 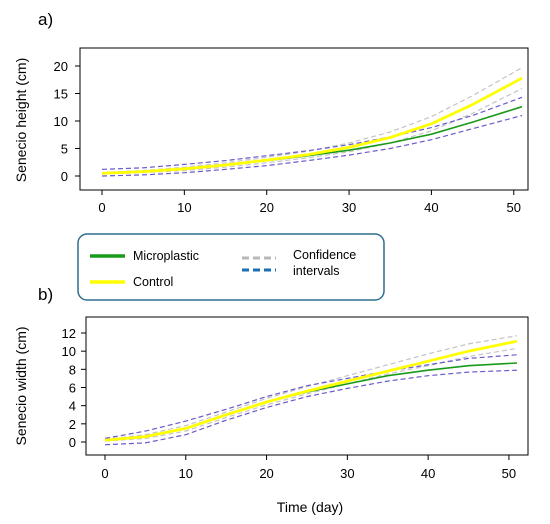 I want to click on panel-a-ytick-label: 10, so click(x=61, y=121).